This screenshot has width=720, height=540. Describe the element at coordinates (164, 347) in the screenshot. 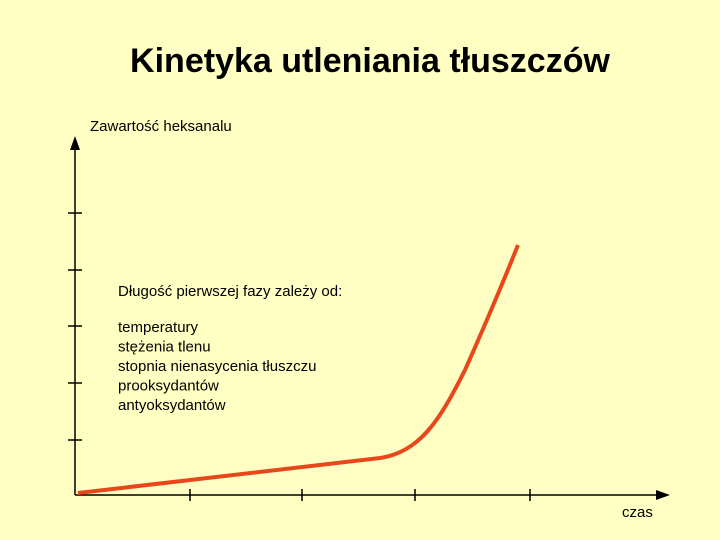

I see `note-item: stężenia tlenu` at that location.